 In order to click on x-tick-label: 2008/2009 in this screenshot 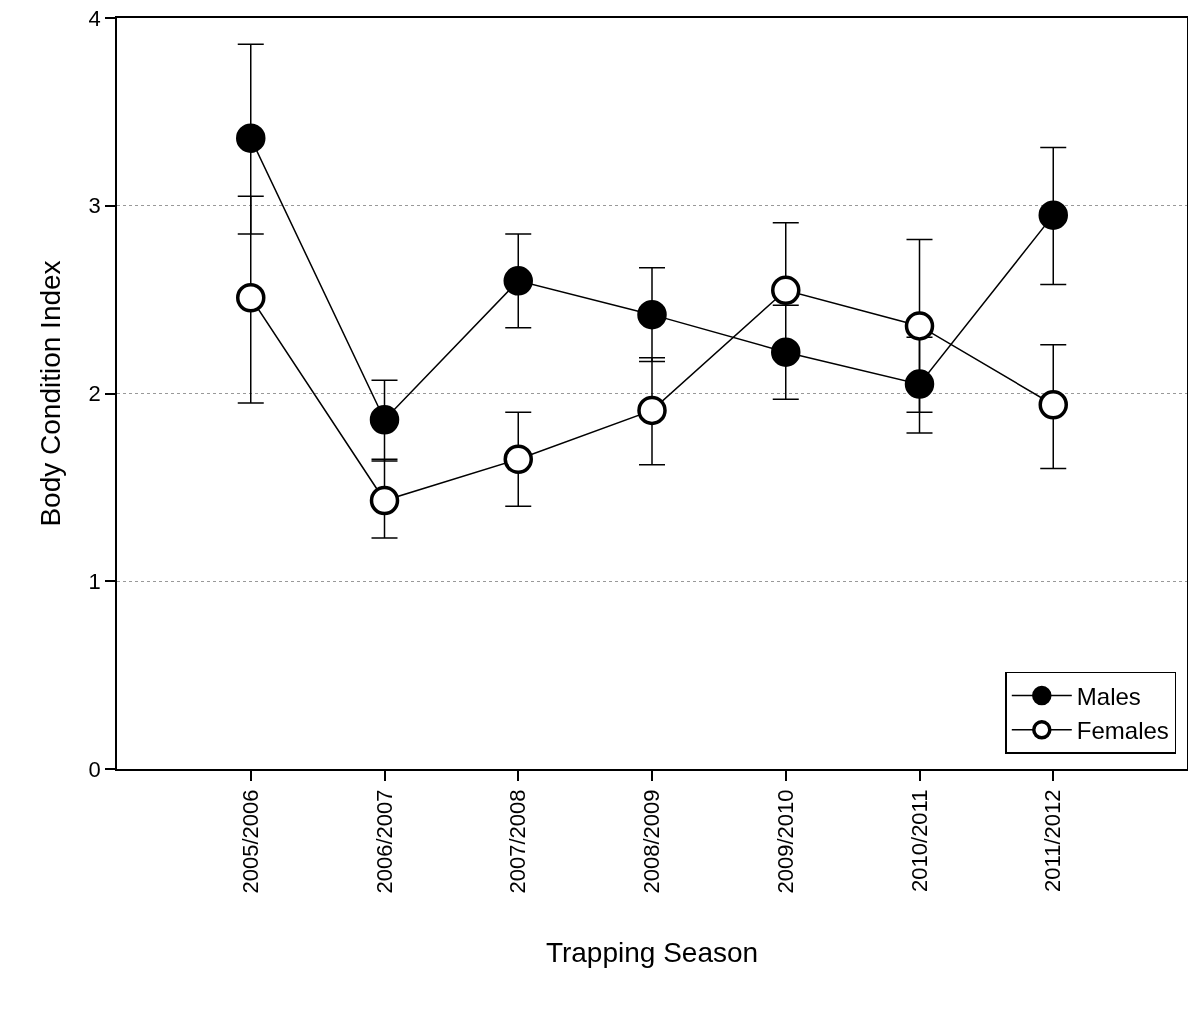, I will do `click(652, 841)`.